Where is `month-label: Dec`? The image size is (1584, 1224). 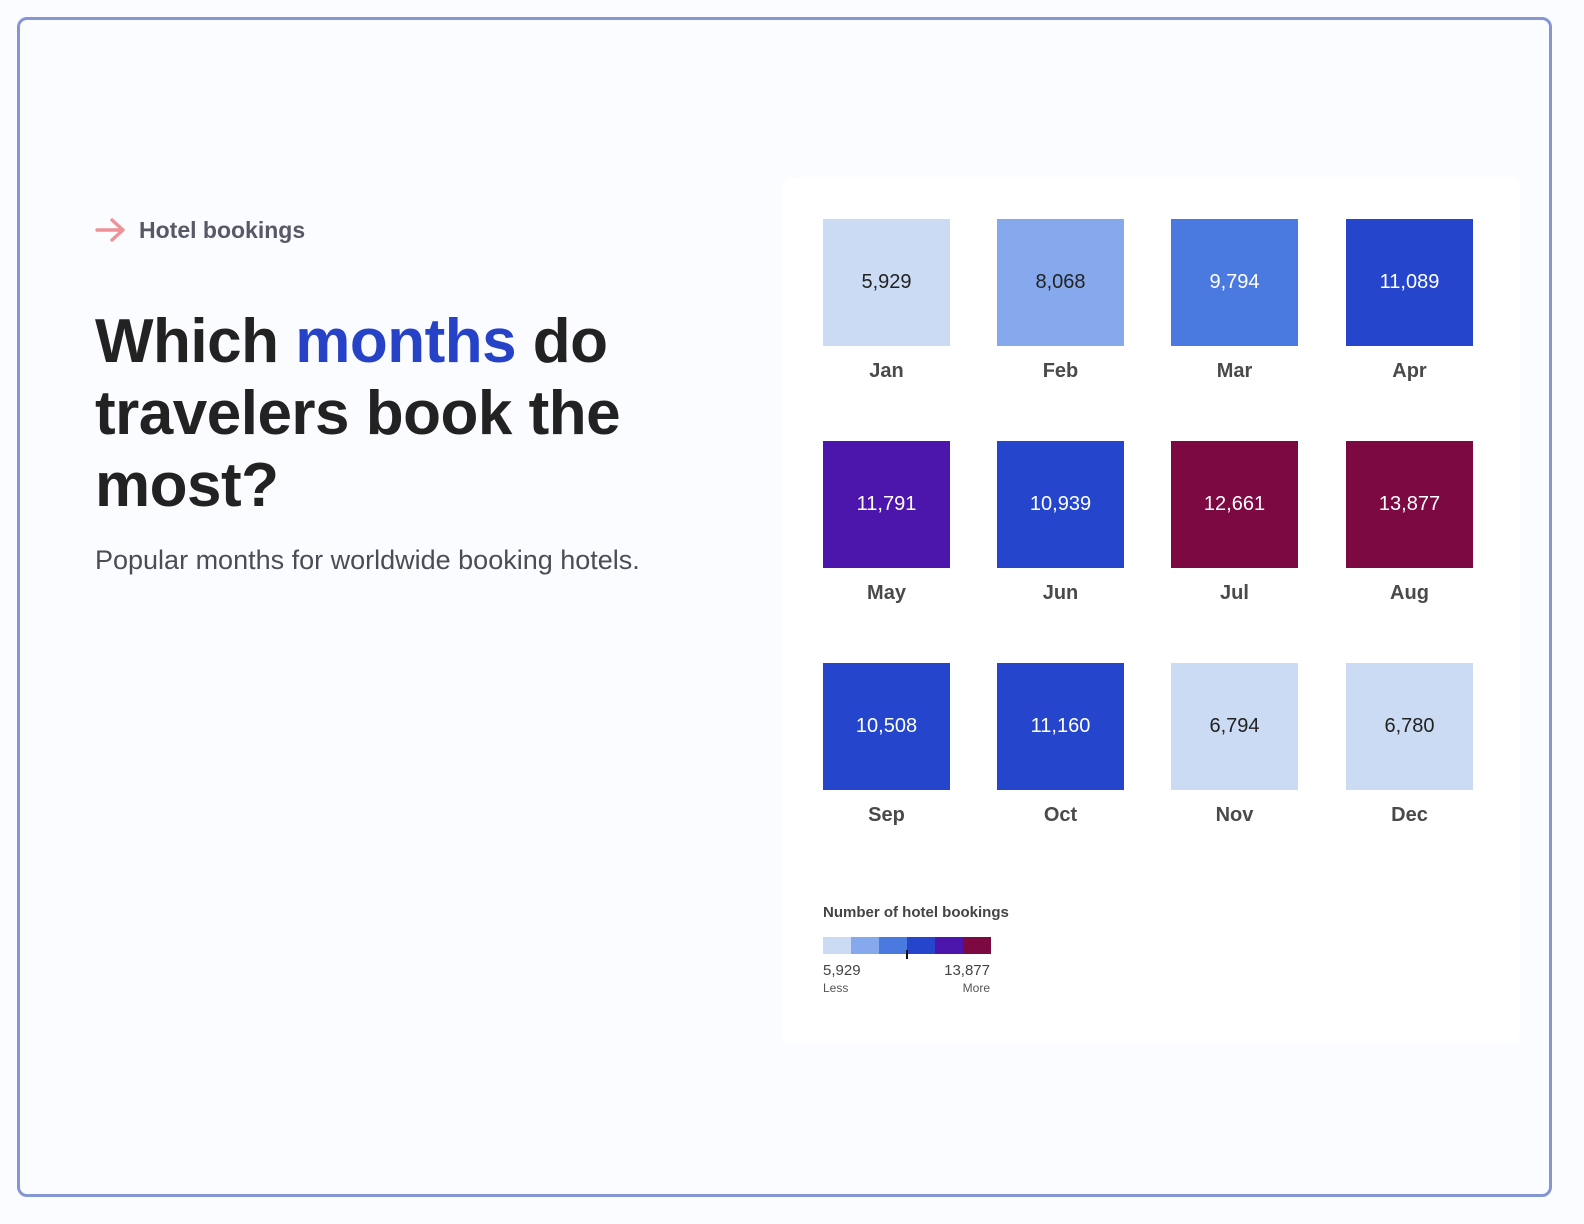 month-label: Dec is located at coordinates (1409, 815).